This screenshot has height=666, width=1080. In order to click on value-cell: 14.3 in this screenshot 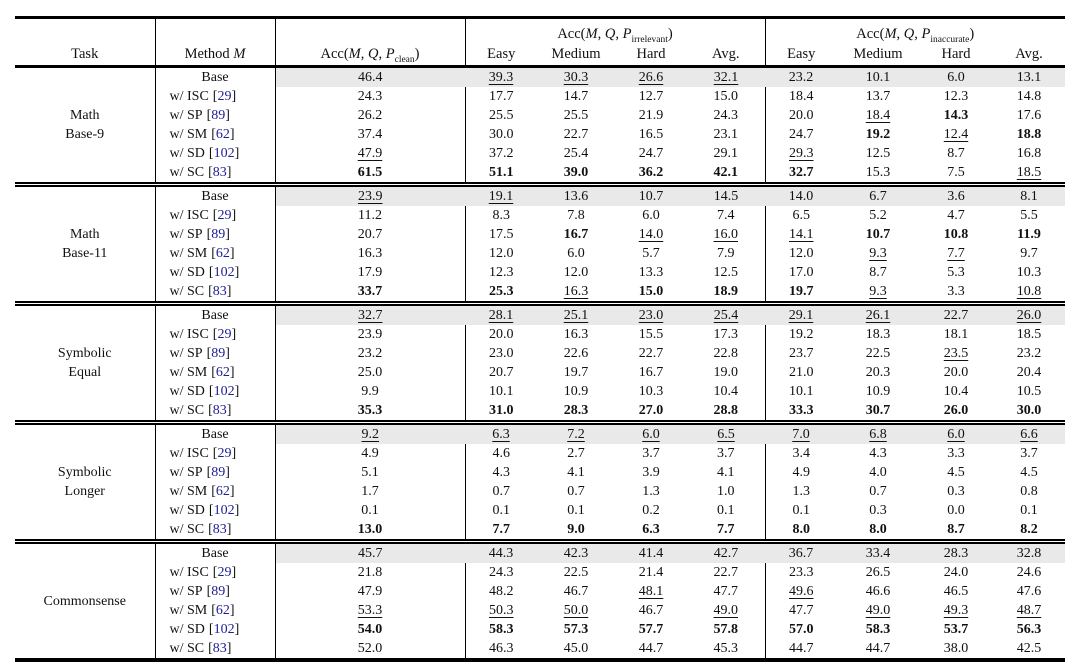, I will do `click(956, 115)`.